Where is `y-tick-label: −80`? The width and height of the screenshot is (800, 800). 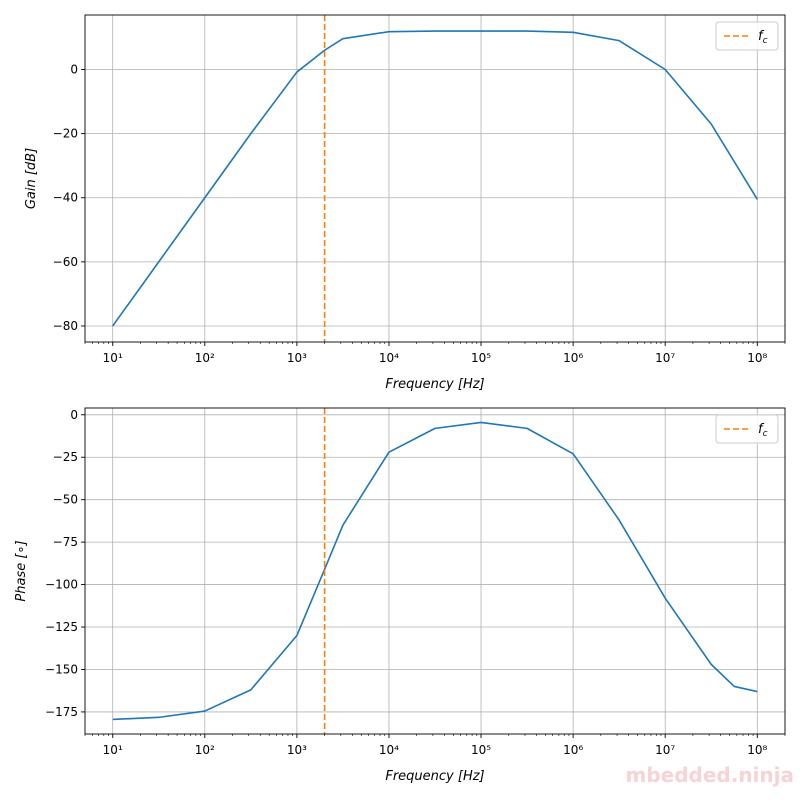
y-tick-label: −80 is located at coordinates (65, 326).